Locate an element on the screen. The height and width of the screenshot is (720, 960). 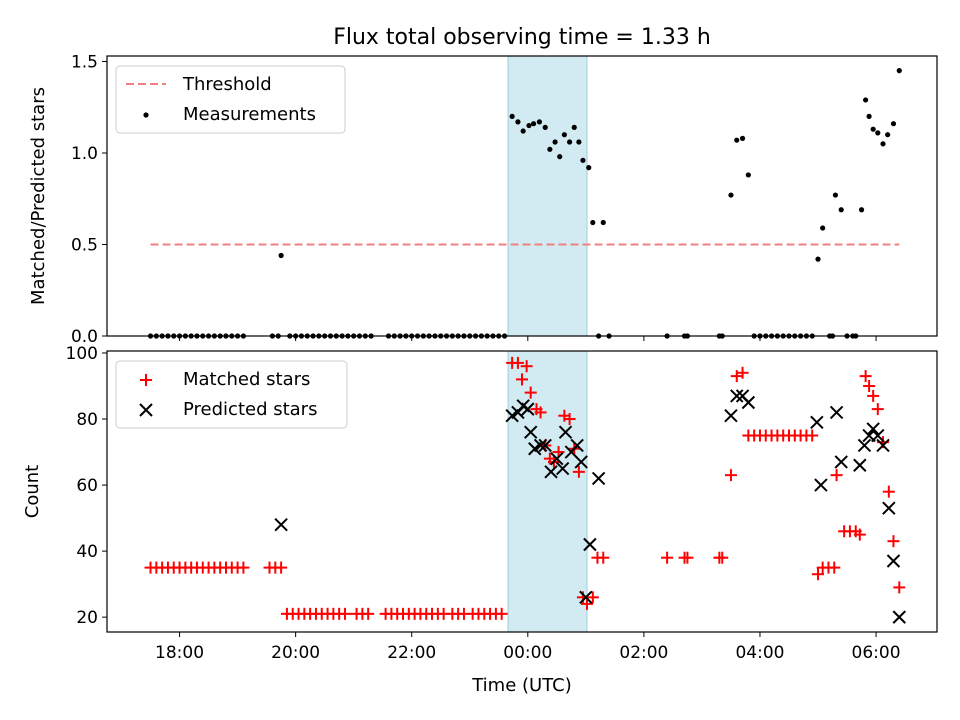
x-tick-label: 18:00 is located at coordinates (179, 653).